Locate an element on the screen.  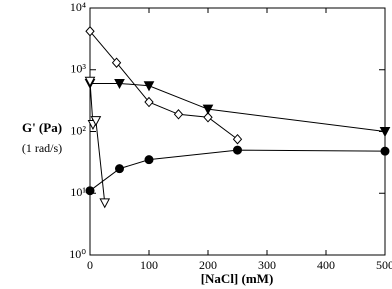
x-tick-label: 300 is located at coordinates (267, 265).